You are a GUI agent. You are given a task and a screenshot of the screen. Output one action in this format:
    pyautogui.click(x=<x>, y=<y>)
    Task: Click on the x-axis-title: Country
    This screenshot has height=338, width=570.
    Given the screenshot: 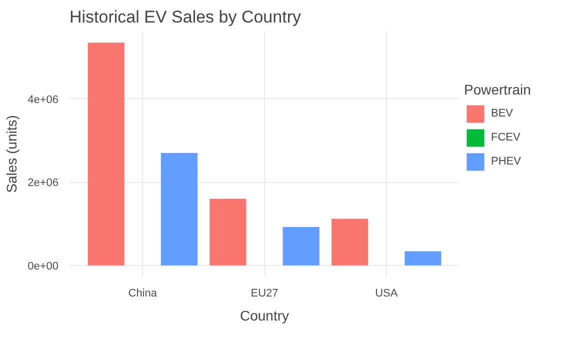 What is the action you would take?
    pyautogui.click(x=265, y=316)
    